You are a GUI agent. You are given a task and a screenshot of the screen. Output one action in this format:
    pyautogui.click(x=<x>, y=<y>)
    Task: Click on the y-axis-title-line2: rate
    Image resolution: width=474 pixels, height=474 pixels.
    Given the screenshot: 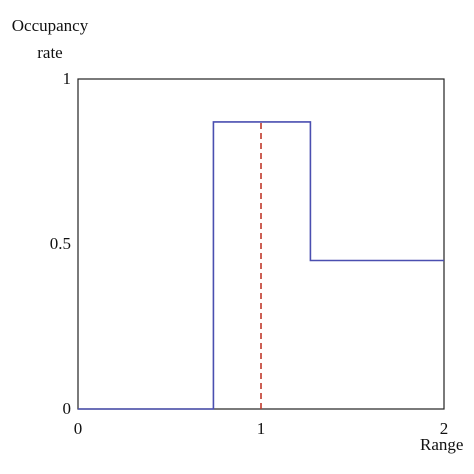 What is the action you would take?
    pyautogui.click(x=49, y=52)
    